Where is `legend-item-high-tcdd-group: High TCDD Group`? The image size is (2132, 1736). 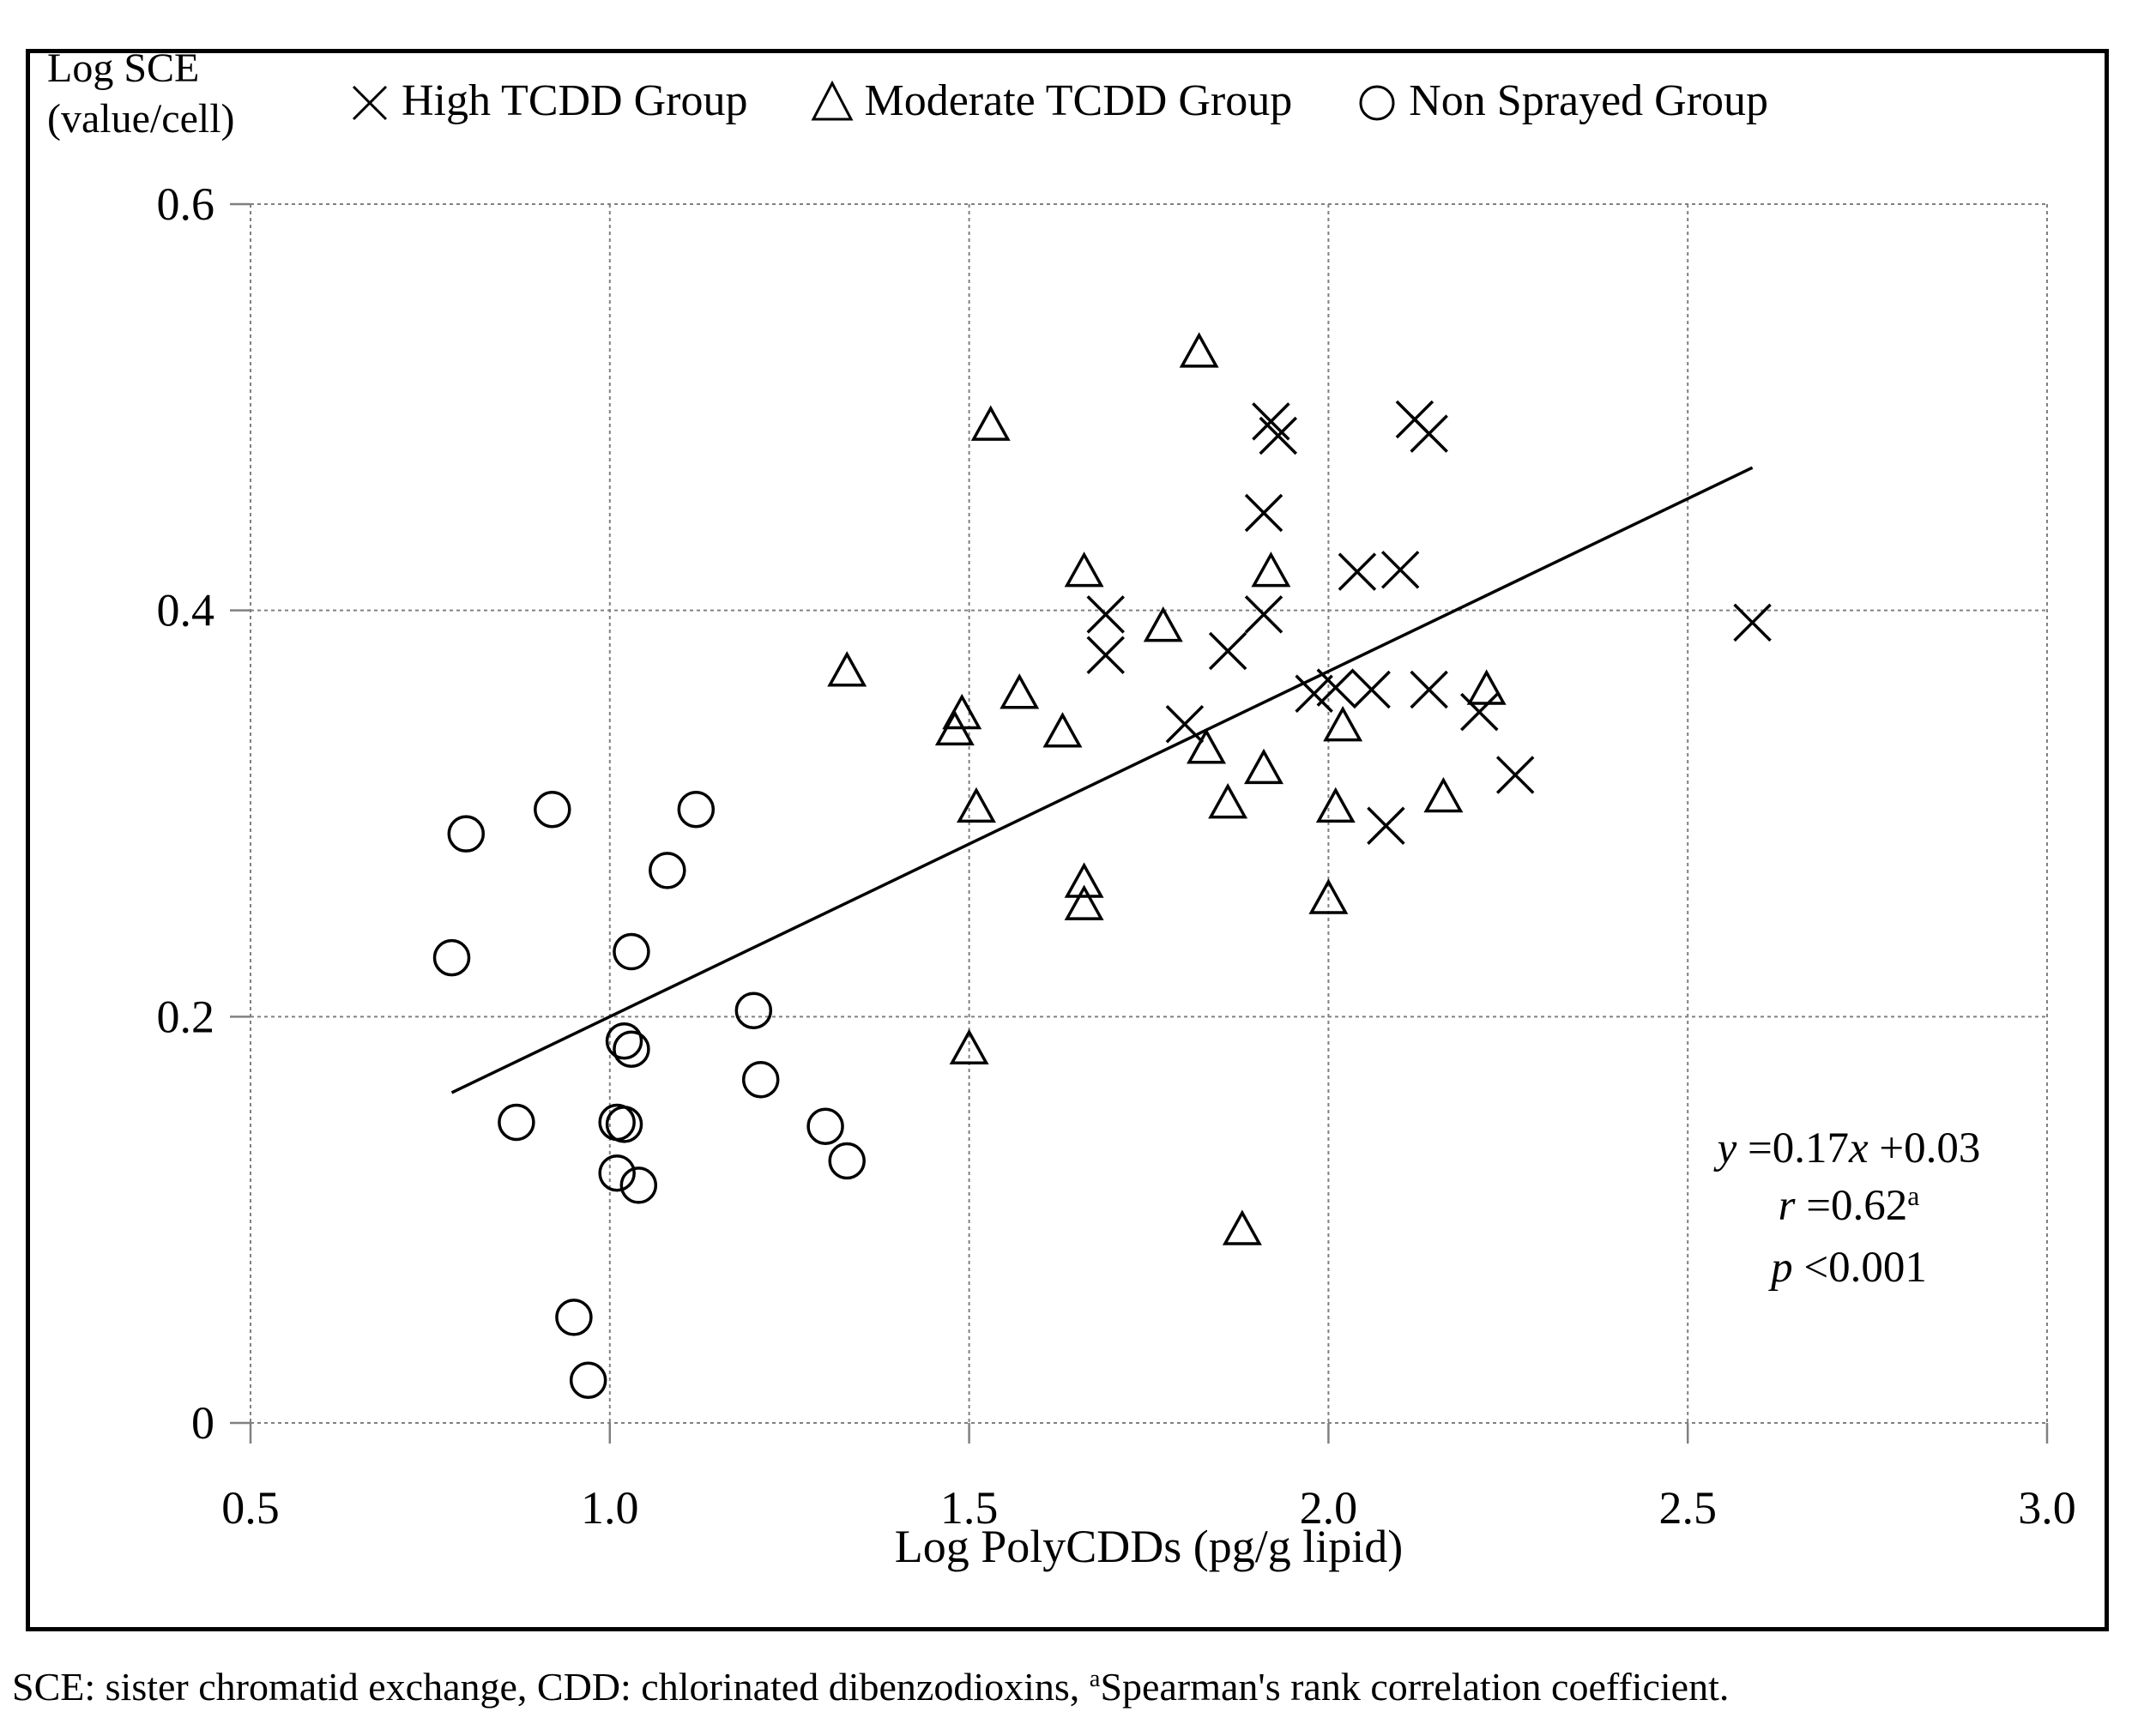
legend-item-high-tcdd-group: High TCDD Group is located at coordinates (548, 100).